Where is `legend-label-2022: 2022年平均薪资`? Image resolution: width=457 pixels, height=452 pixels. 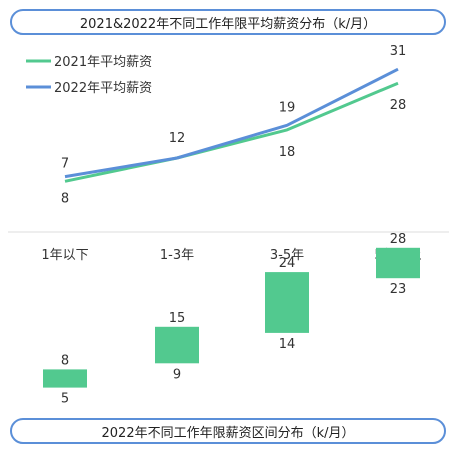 legend-label-2022: 2022年平均薪资 is located at coordinates (103, 88).